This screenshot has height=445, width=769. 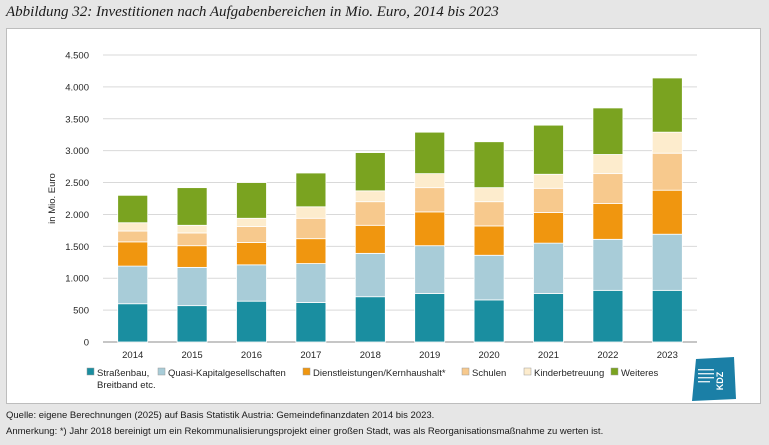 I want to click on y-tick-label: 4.500, so click(x=77, y=56).